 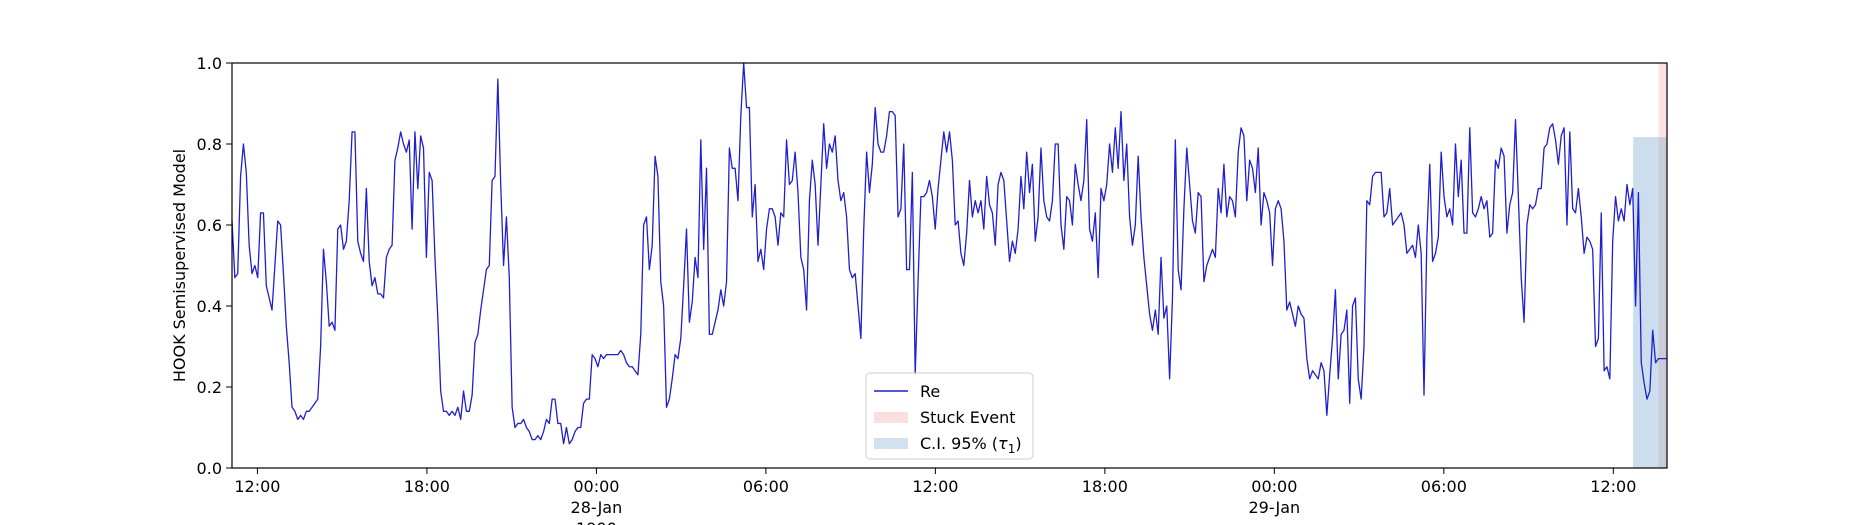 I want to click on legend-label: C.I. 95% (τ1), so click(x=971, y=445).